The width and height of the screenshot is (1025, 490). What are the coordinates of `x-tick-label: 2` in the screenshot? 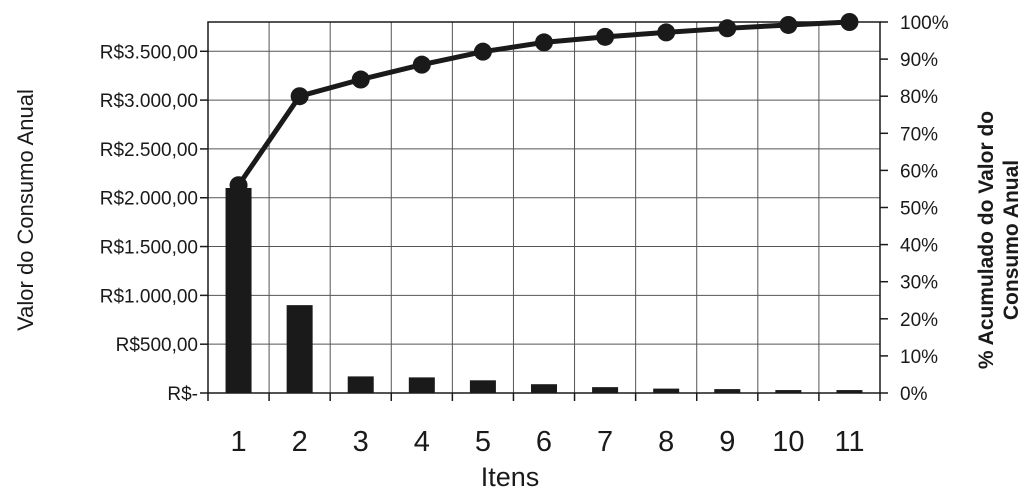 It's located at (300, 442).